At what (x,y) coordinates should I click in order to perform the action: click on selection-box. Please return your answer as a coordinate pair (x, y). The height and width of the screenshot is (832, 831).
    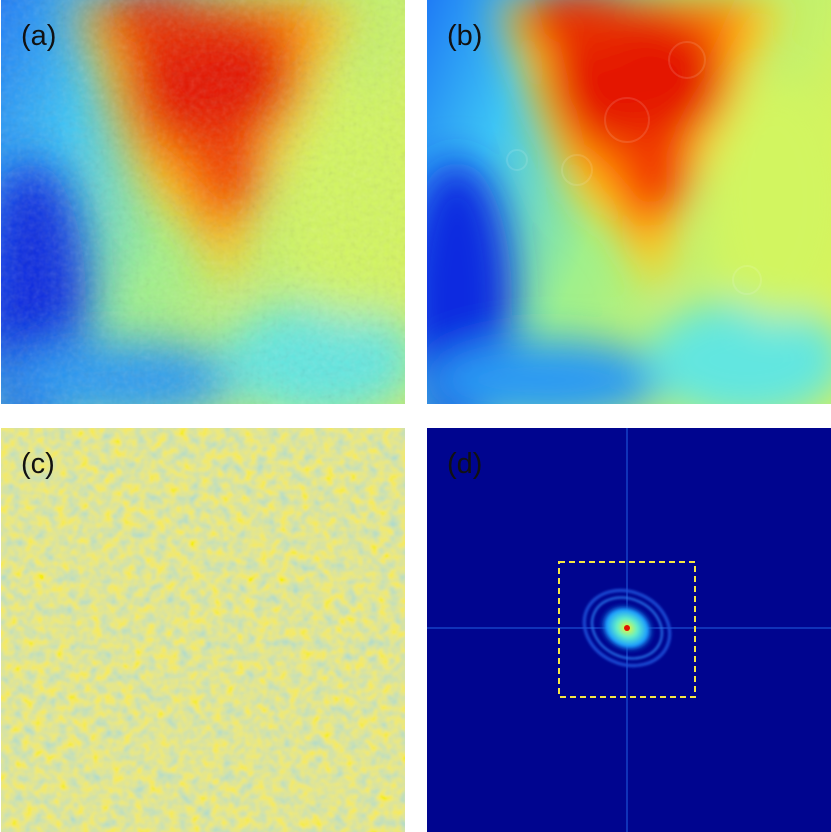
    Looking at the image, I should click on (627, 629).